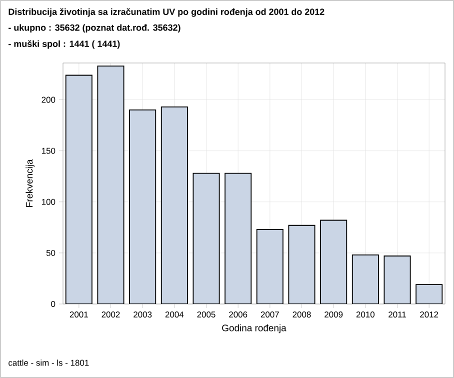 The width and height of the screenshot is (454, 378). I want to click on x-tick-label: 2003, so click(143, 315).